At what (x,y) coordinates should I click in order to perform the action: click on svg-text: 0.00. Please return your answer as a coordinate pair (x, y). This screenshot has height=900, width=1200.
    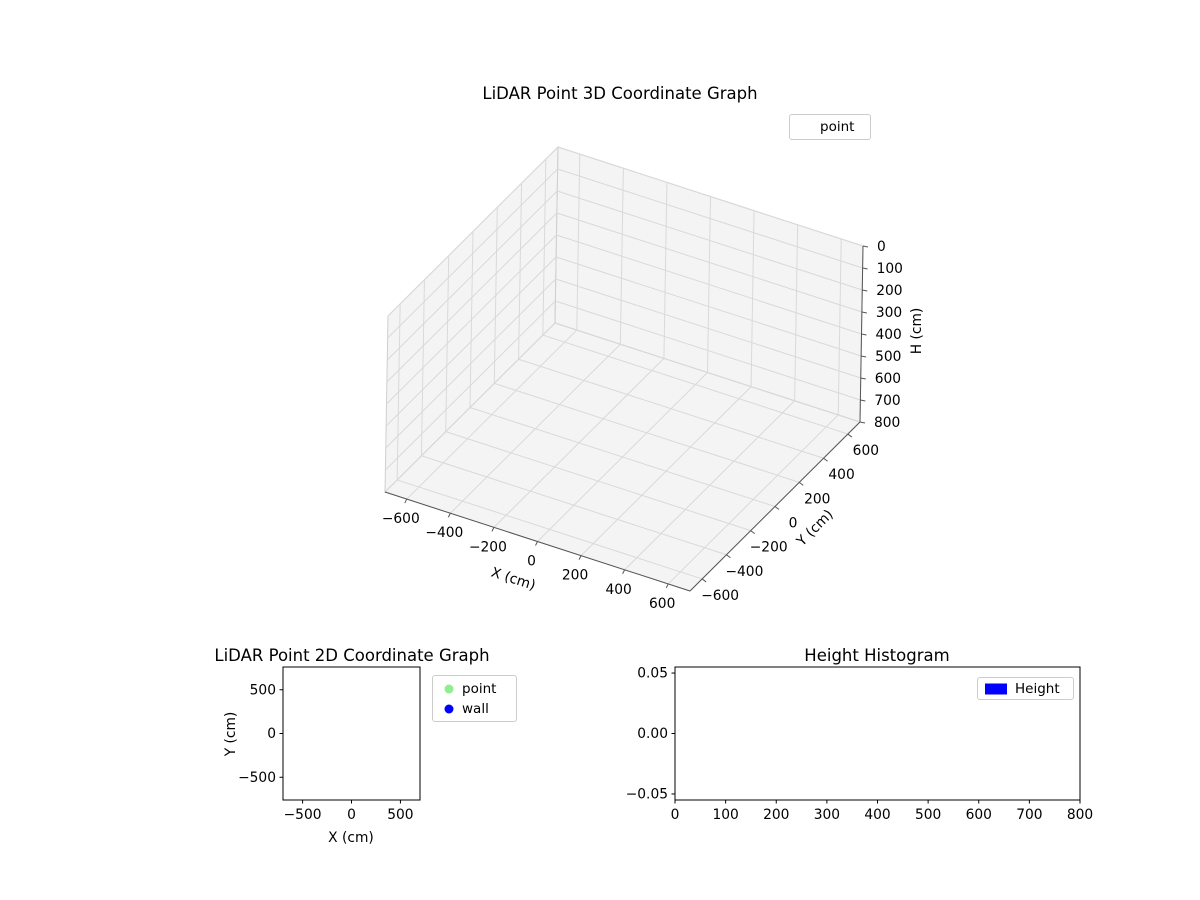
    Looking at the image, I should click on (652, 734).